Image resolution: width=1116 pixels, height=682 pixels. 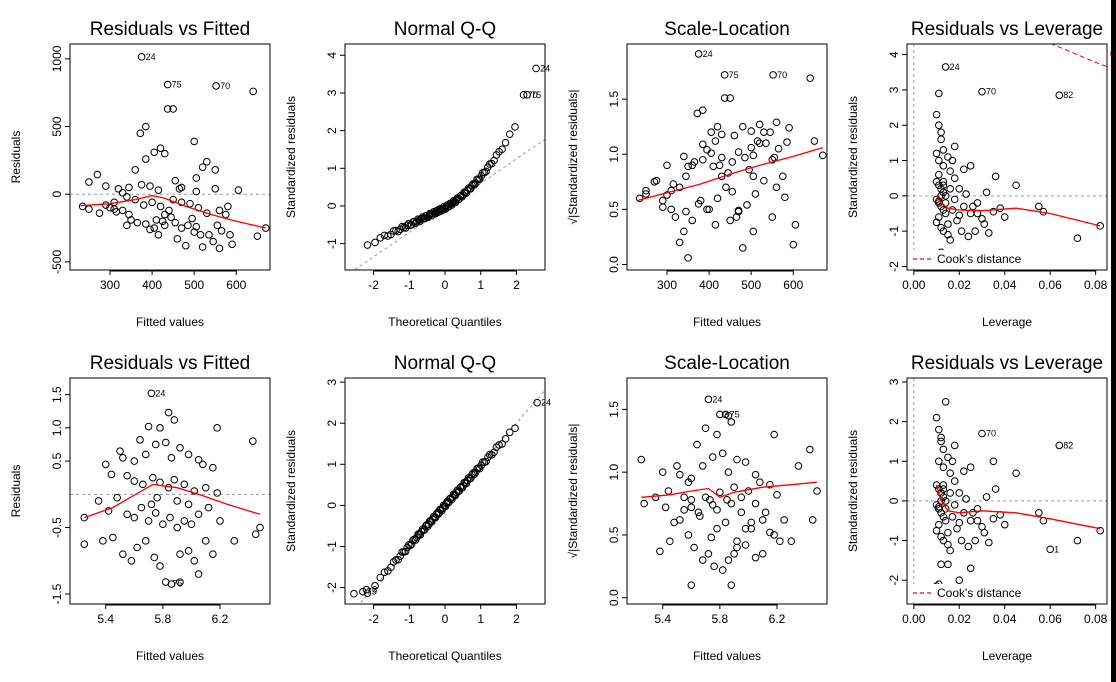 I want to click on loess-smooth-line, so click(x=730, y=174).